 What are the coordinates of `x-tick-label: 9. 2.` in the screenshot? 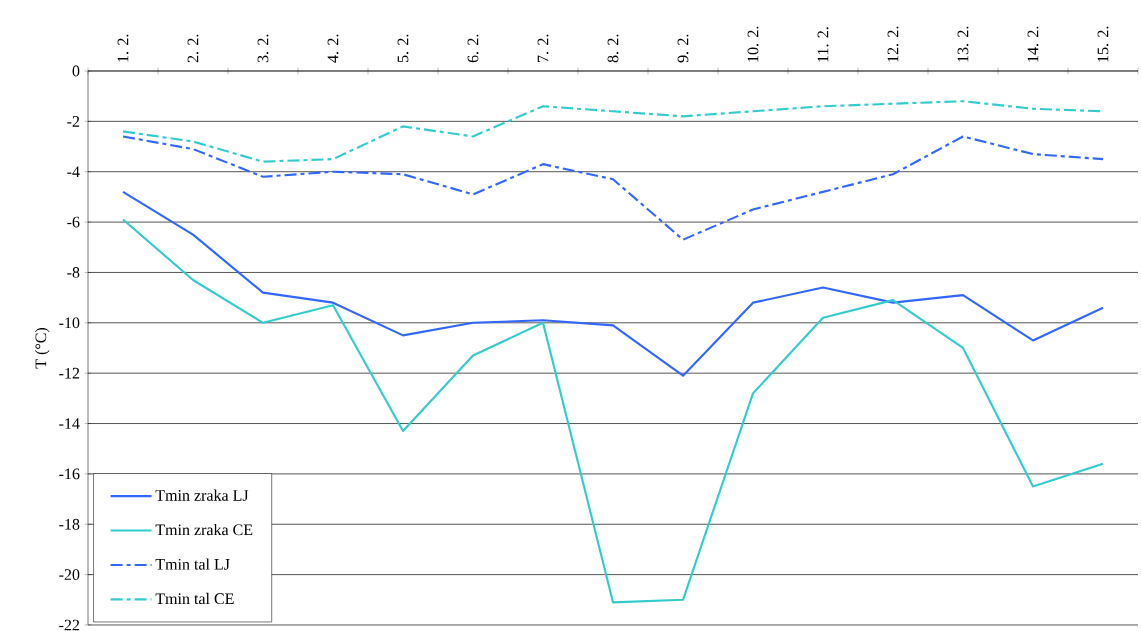 It's located at (683, 48).